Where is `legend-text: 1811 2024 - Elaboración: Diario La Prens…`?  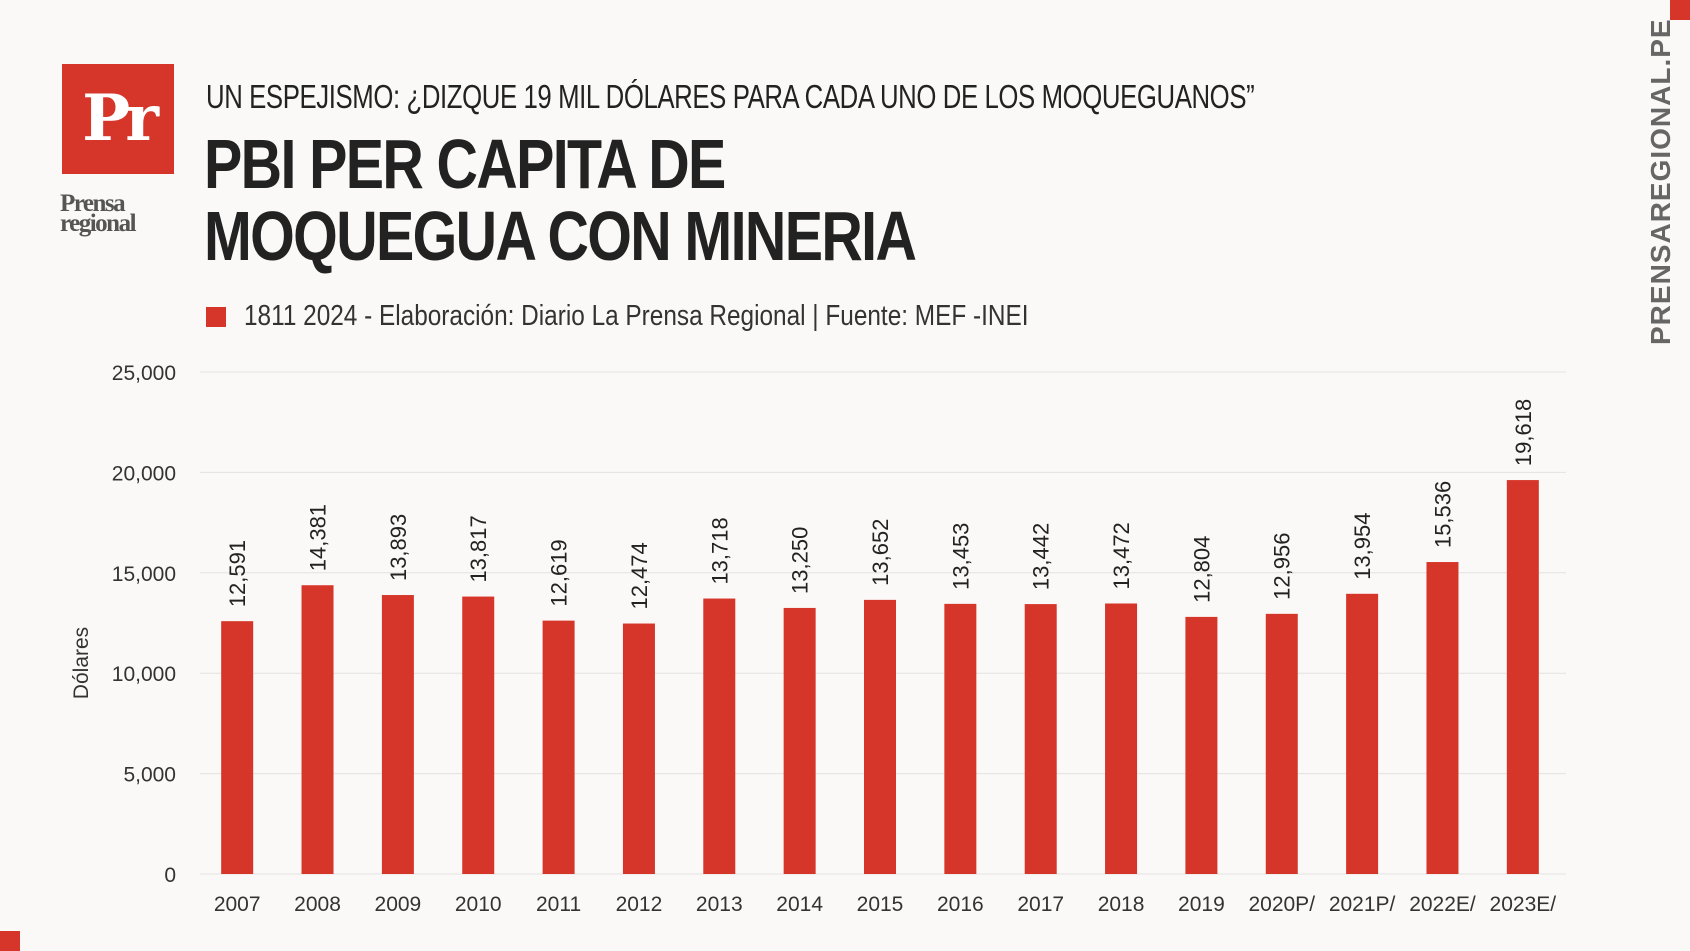
legend-text: 1811 2024 - Elaboración: Diario La Prens… is located at coordinates (636, 316).